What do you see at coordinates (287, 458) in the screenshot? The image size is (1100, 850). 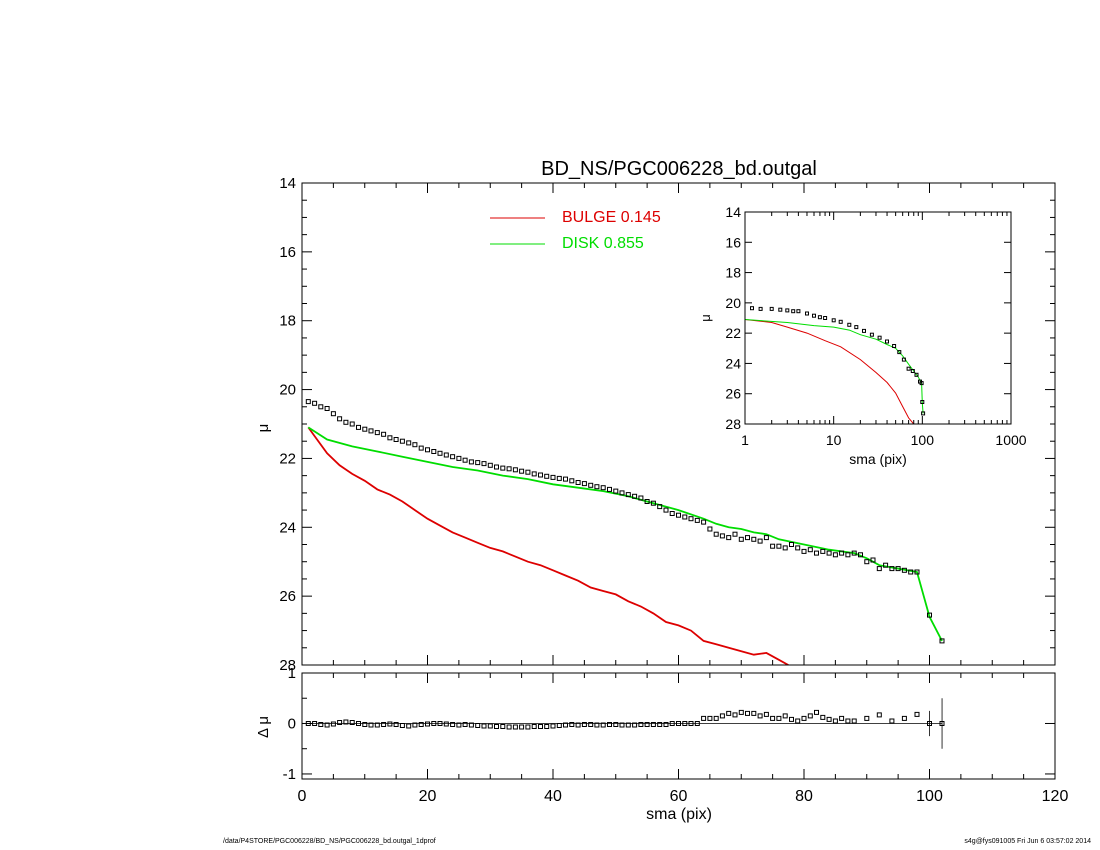 I see `main-y-tick-label: 22` at bounding box center [287, 458].